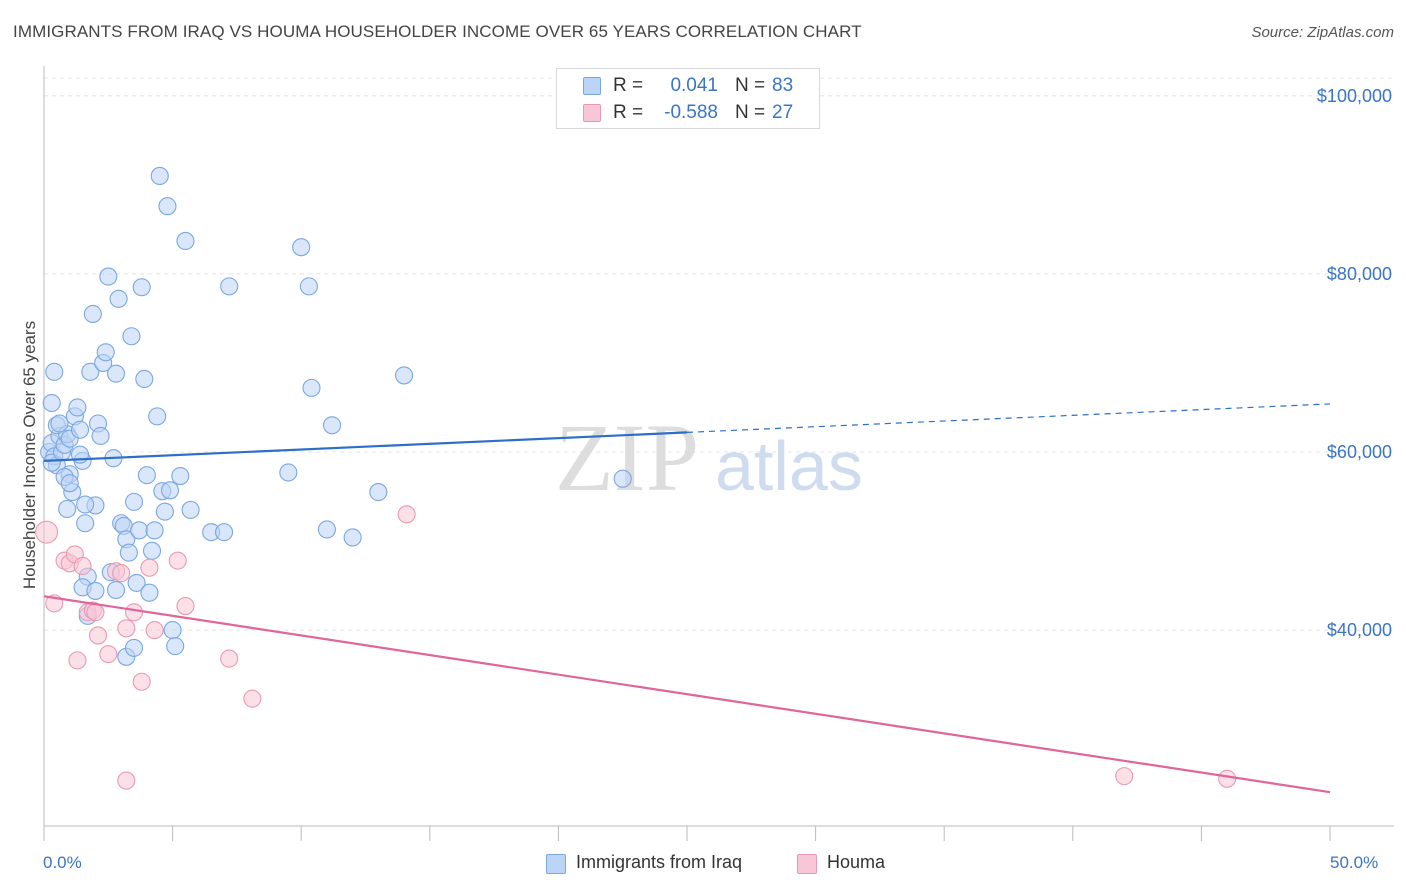  Describe the element at coordinates (1354, 363) in the screenshot. I see `y-tick-labels: $40,000 $60,000 $80,000 $100,000` at that location.